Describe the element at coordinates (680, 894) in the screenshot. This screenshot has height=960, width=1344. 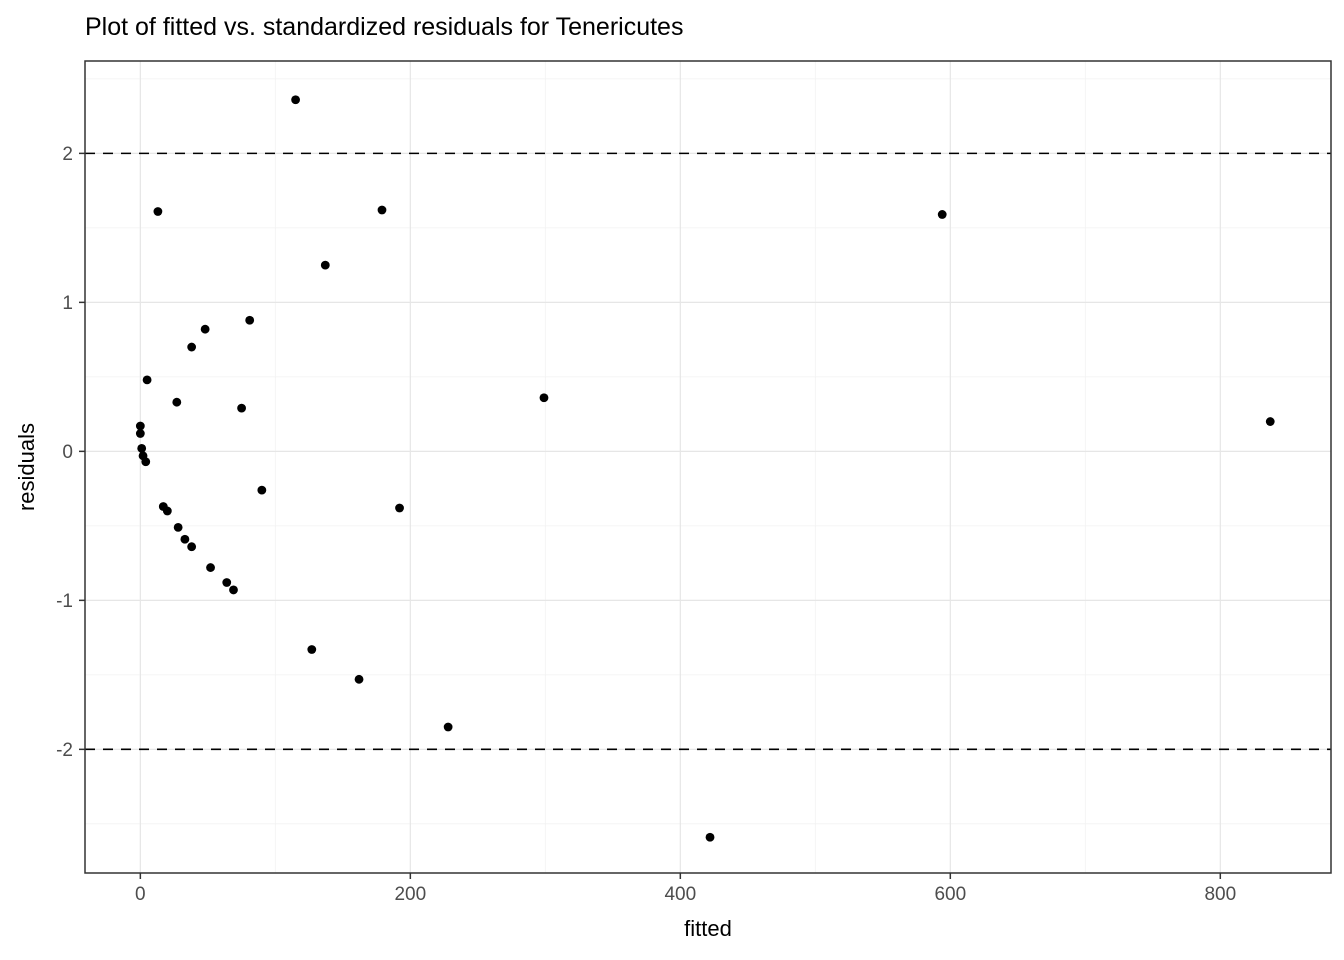
I see `x-tick-label: 400` at that location.